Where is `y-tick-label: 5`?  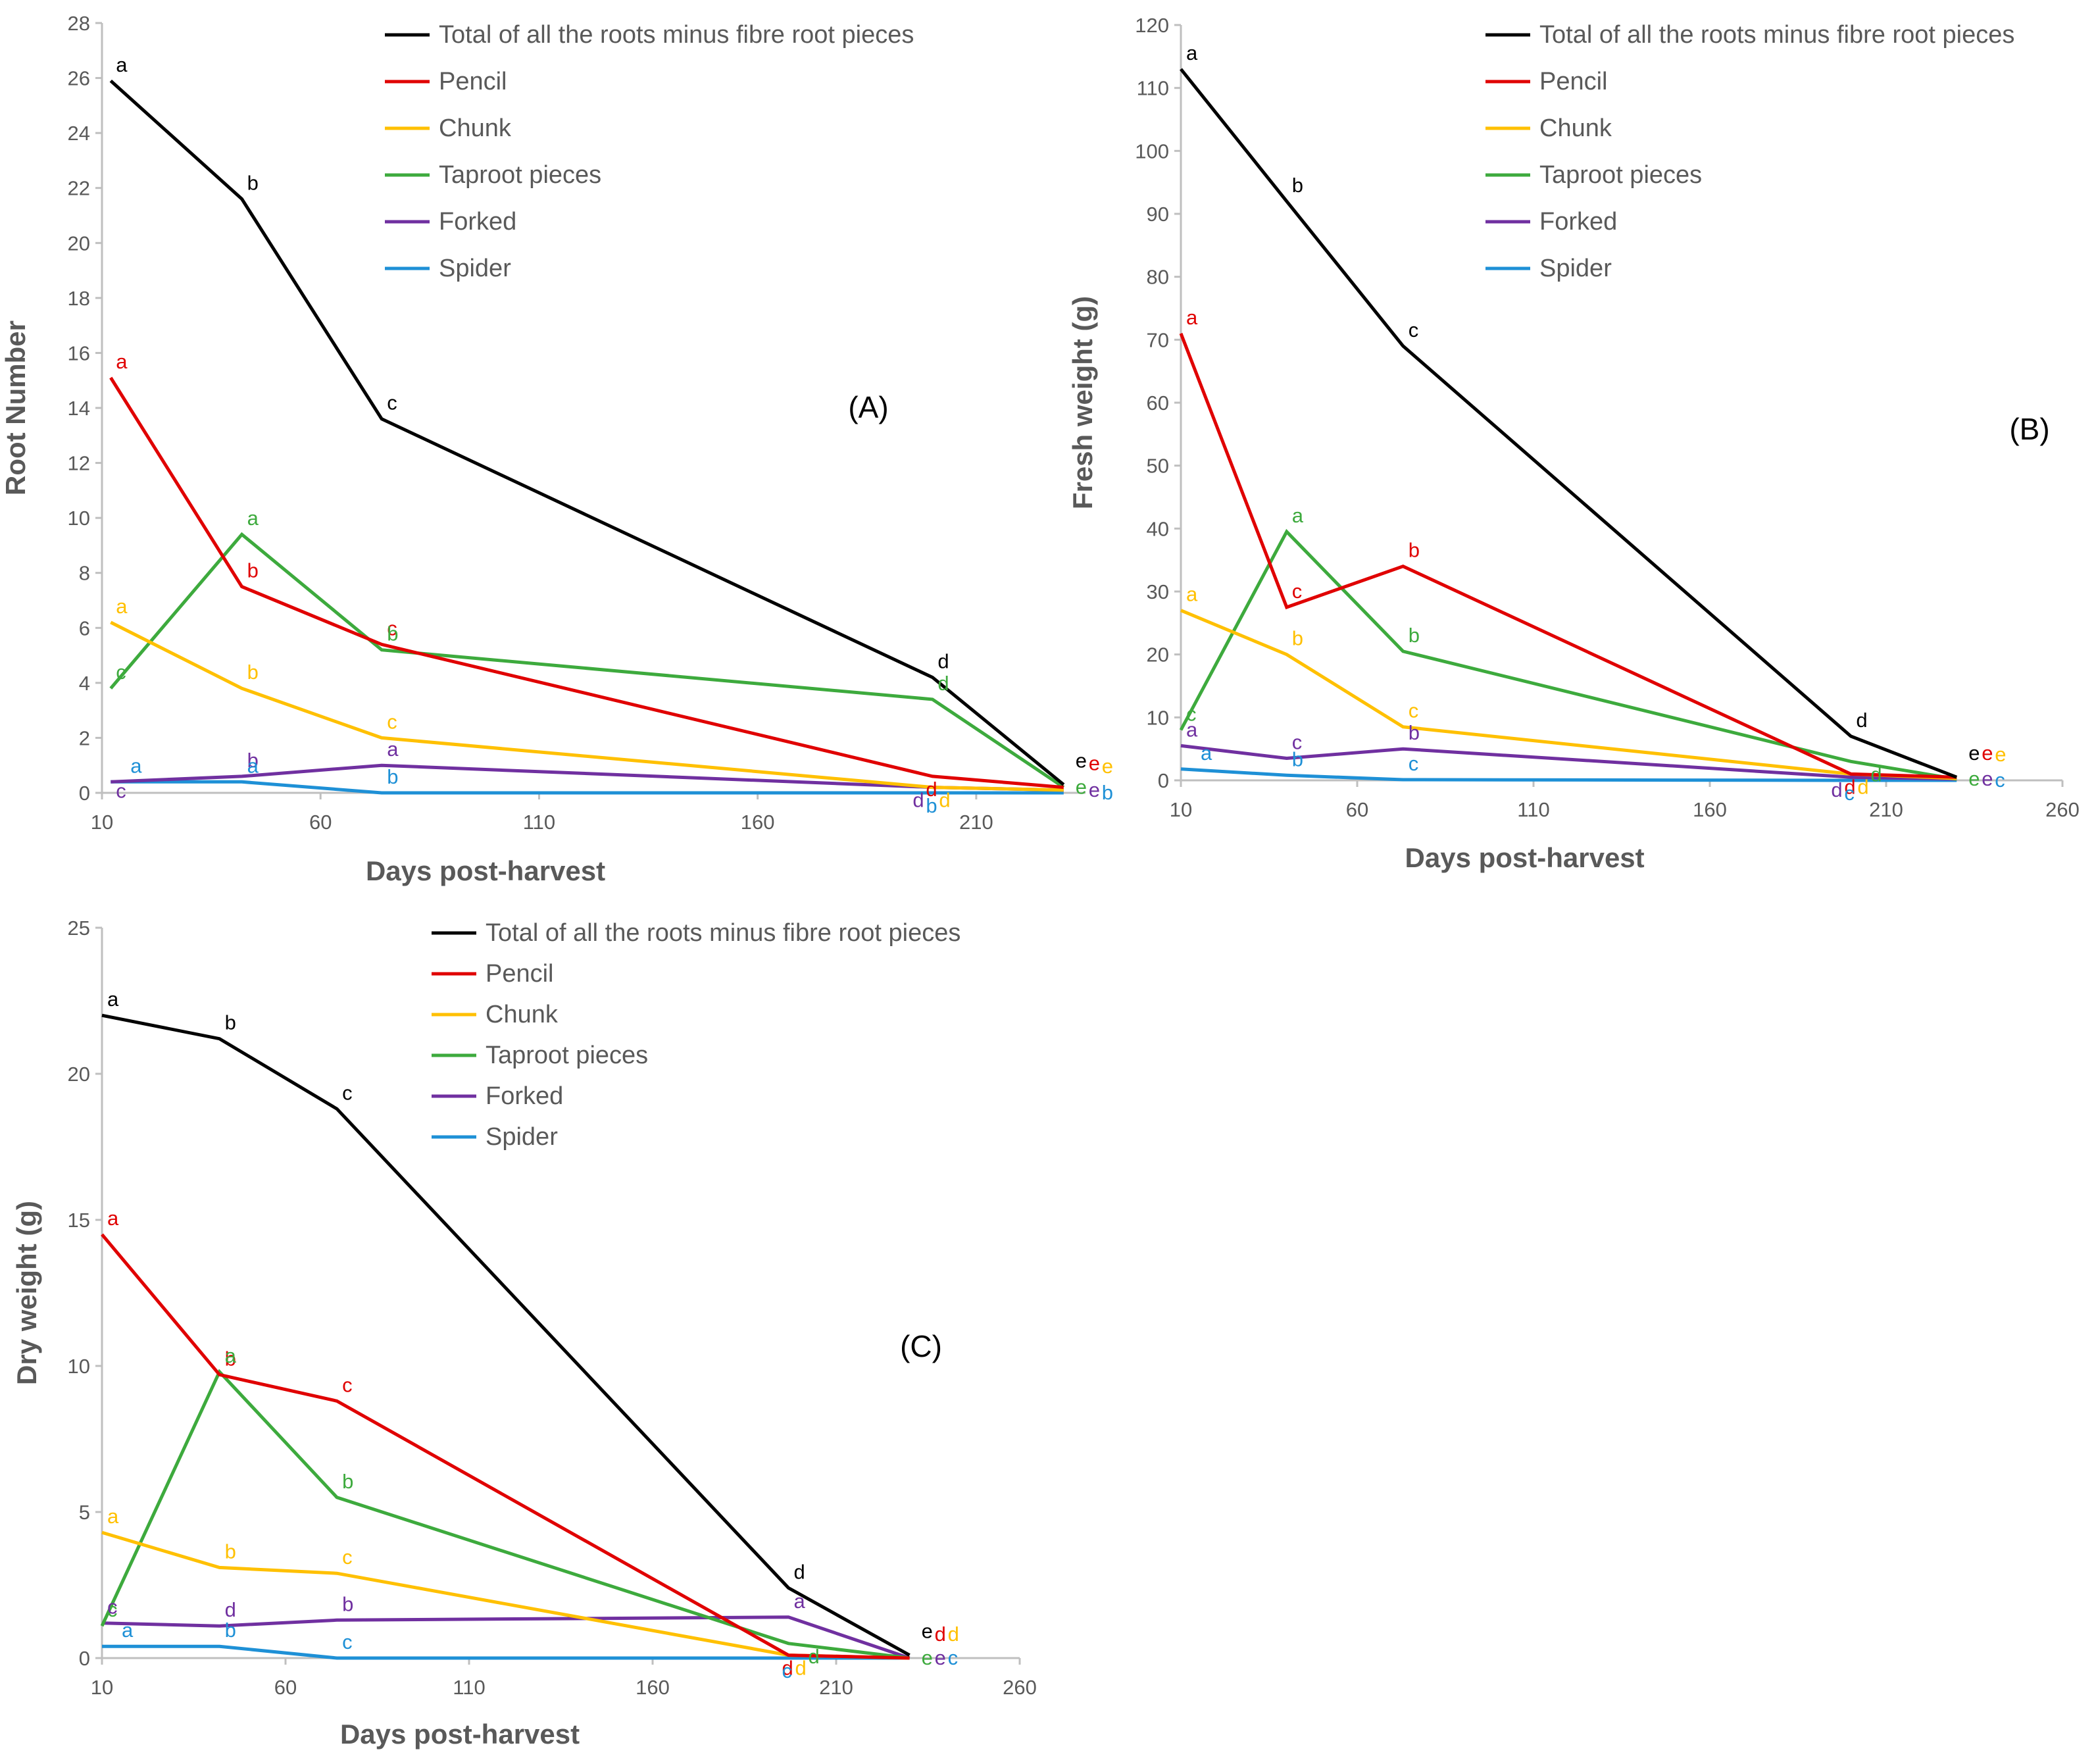
y-tick-label: 5 is located at coordinates (84, 1512).